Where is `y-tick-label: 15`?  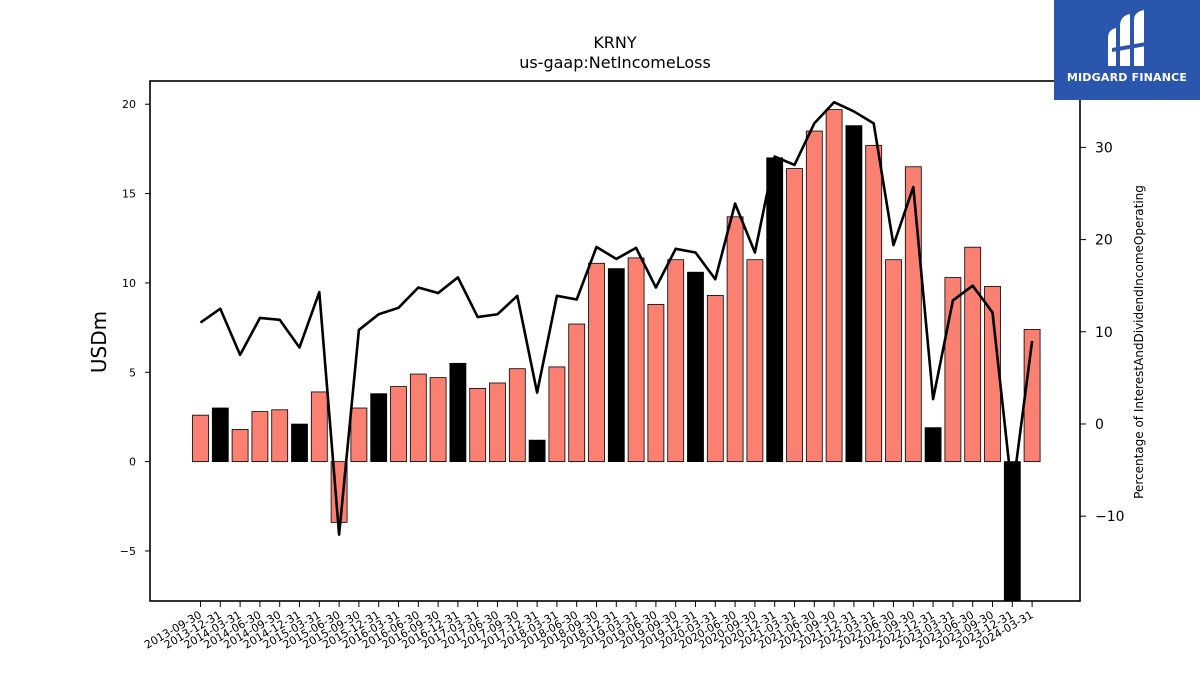
y-tick-label: 15 is located at coordinates (129, 194).